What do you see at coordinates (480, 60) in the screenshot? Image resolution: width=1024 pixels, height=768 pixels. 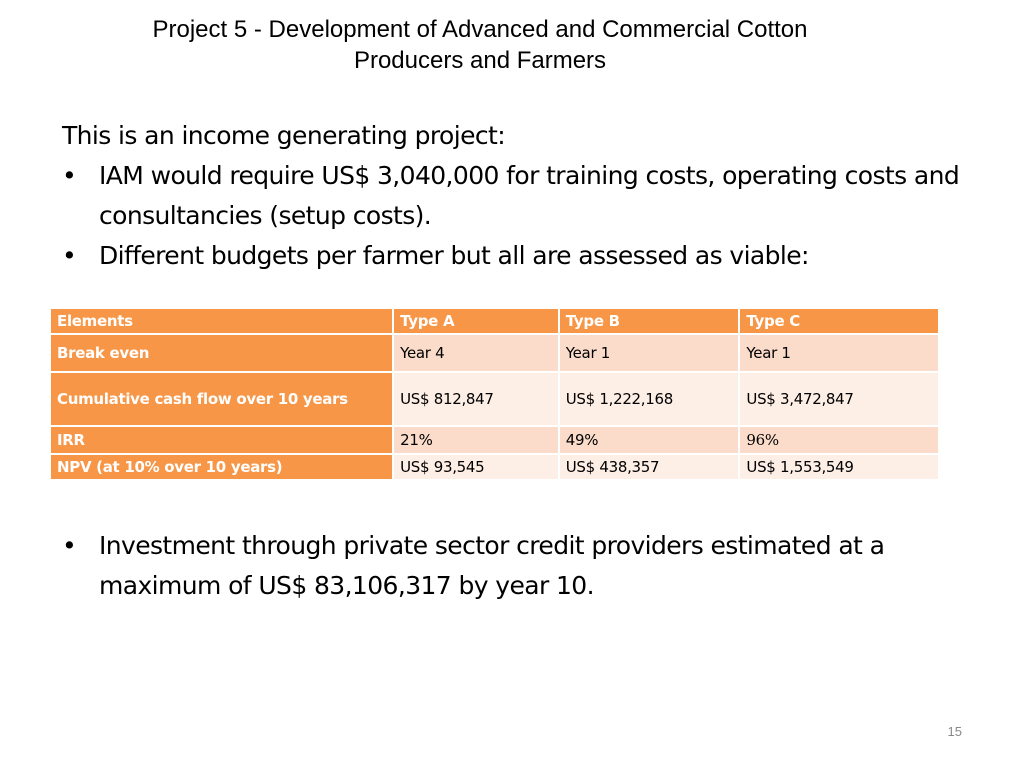 I see `slide-title-line-2: Producers and Farmers` at bounding box center [480, 60].